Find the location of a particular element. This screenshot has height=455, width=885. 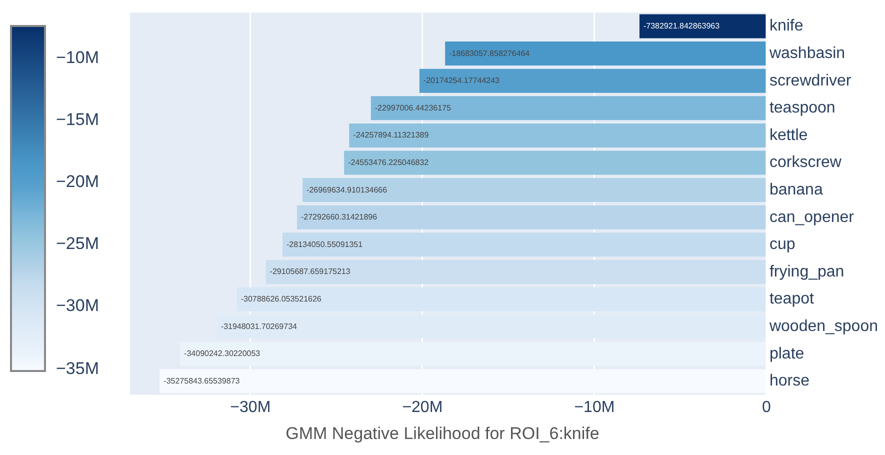

y-tick-label: horse is located at coordinates (789, 381).